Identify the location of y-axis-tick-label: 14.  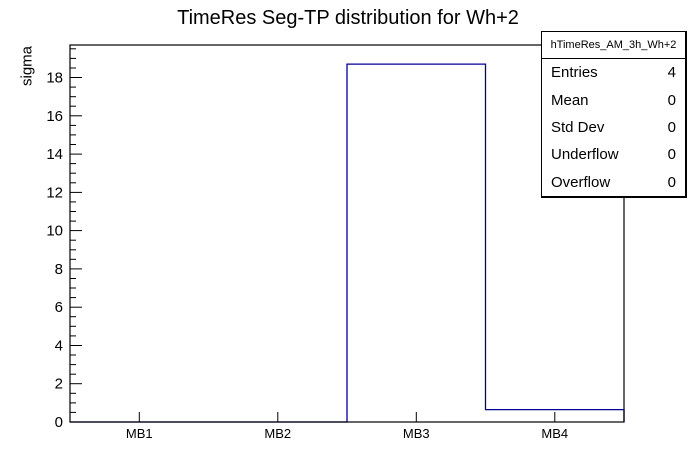
(54, 154).